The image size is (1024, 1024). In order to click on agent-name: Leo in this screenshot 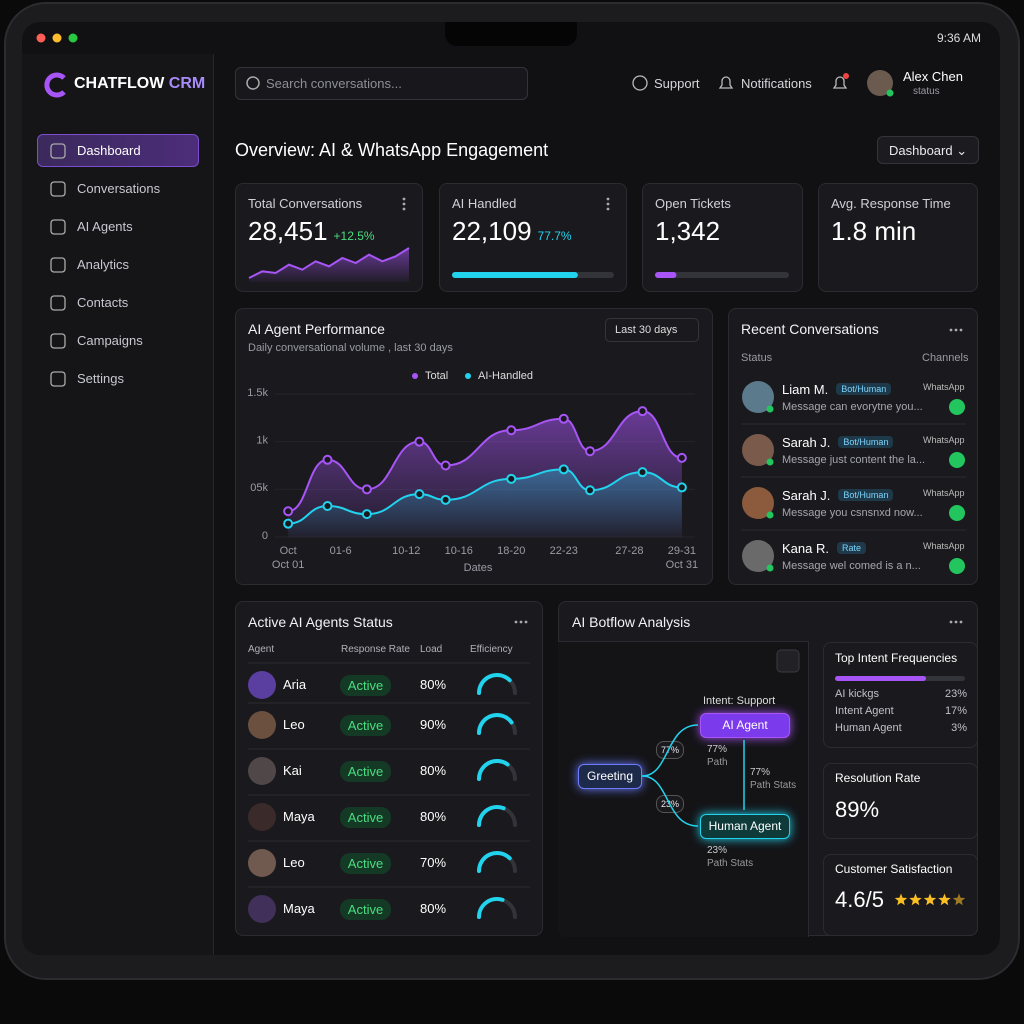, I will do `click(294, 862)`.